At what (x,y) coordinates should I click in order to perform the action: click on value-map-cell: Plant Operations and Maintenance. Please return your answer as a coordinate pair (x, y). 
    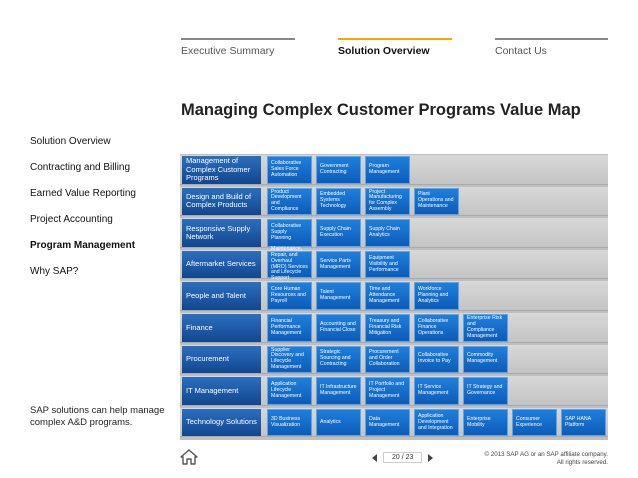
    Looking at the image, I should click on (436, 201).